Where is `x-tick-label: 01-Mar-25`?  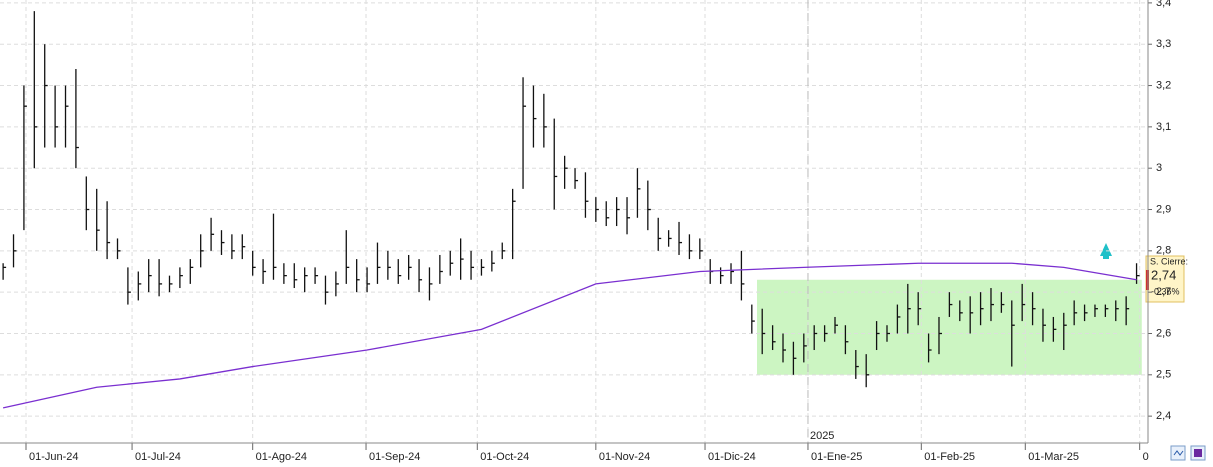 x-tick-label: 01-Mar-25 is located at coordinates (1053, 457).